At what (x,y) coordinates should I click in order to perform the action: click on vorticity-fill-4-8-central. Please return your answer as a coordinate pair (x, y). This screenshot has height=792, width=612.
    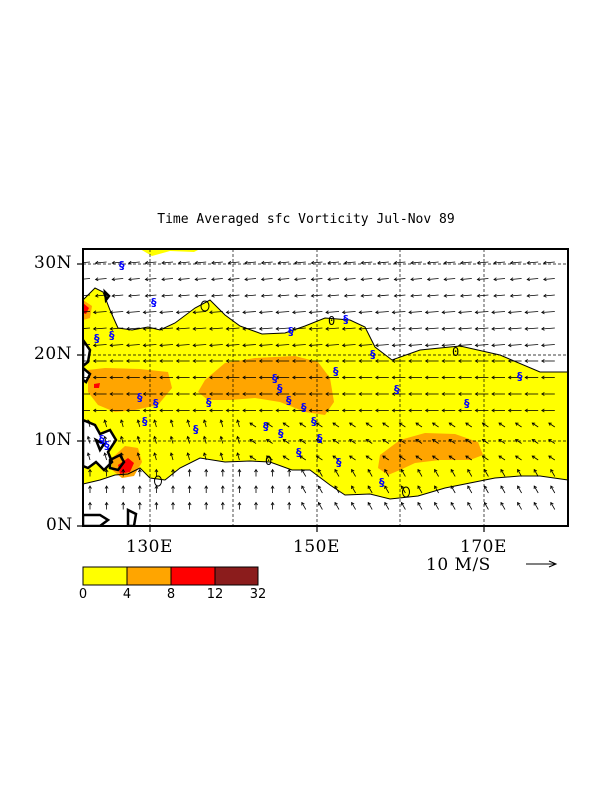
    Looking at the image, I should click on (266, 385).